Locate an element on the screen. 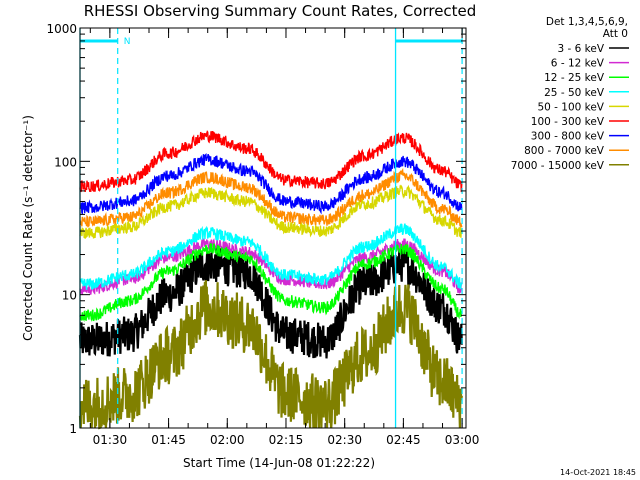 This screenshot has width=640, height=480. x-tick-label-5: 02:30 is located at coordinates (344, 440).